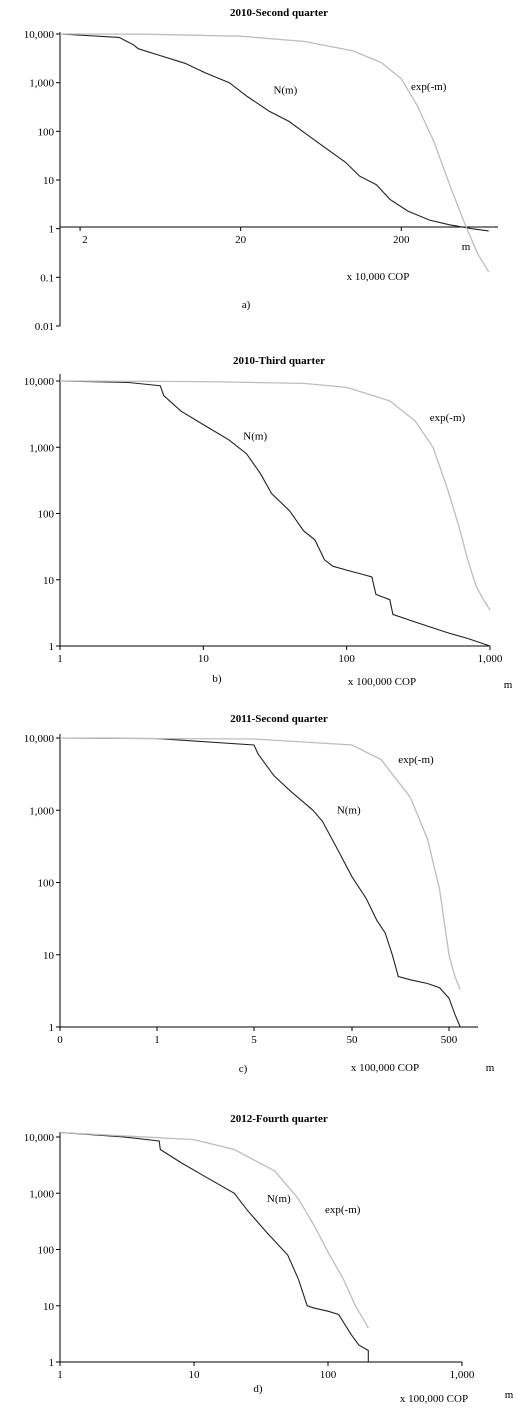 The height and width of the screenshot is (1414, 520). What do you see at coordinates (279, 1119) in the screenshot?
I see `chart-title: 2012-Fourth quarter` at bounding box center [279, 1119].